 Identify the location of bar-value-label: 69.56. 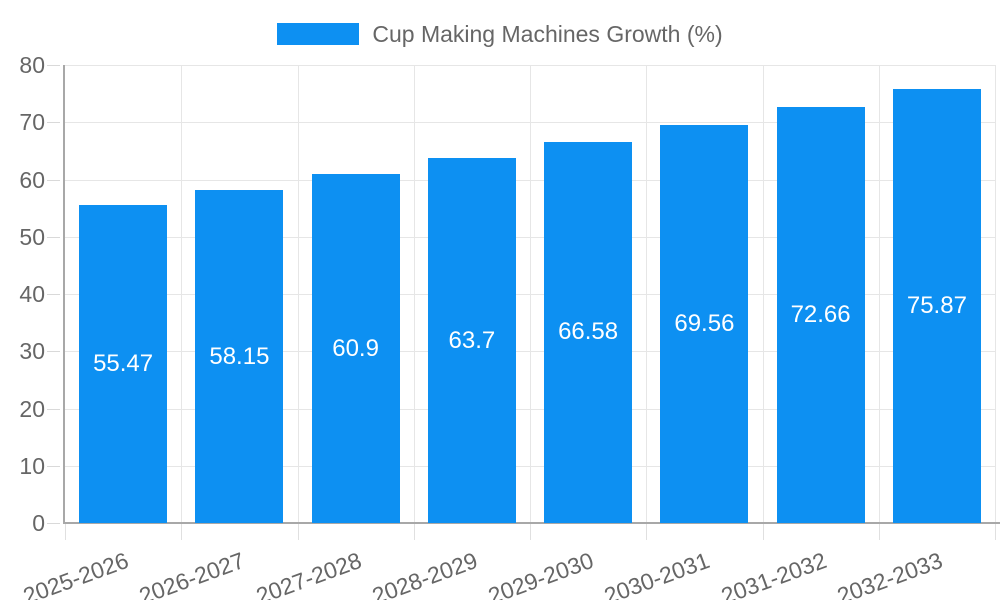
(704, 323).